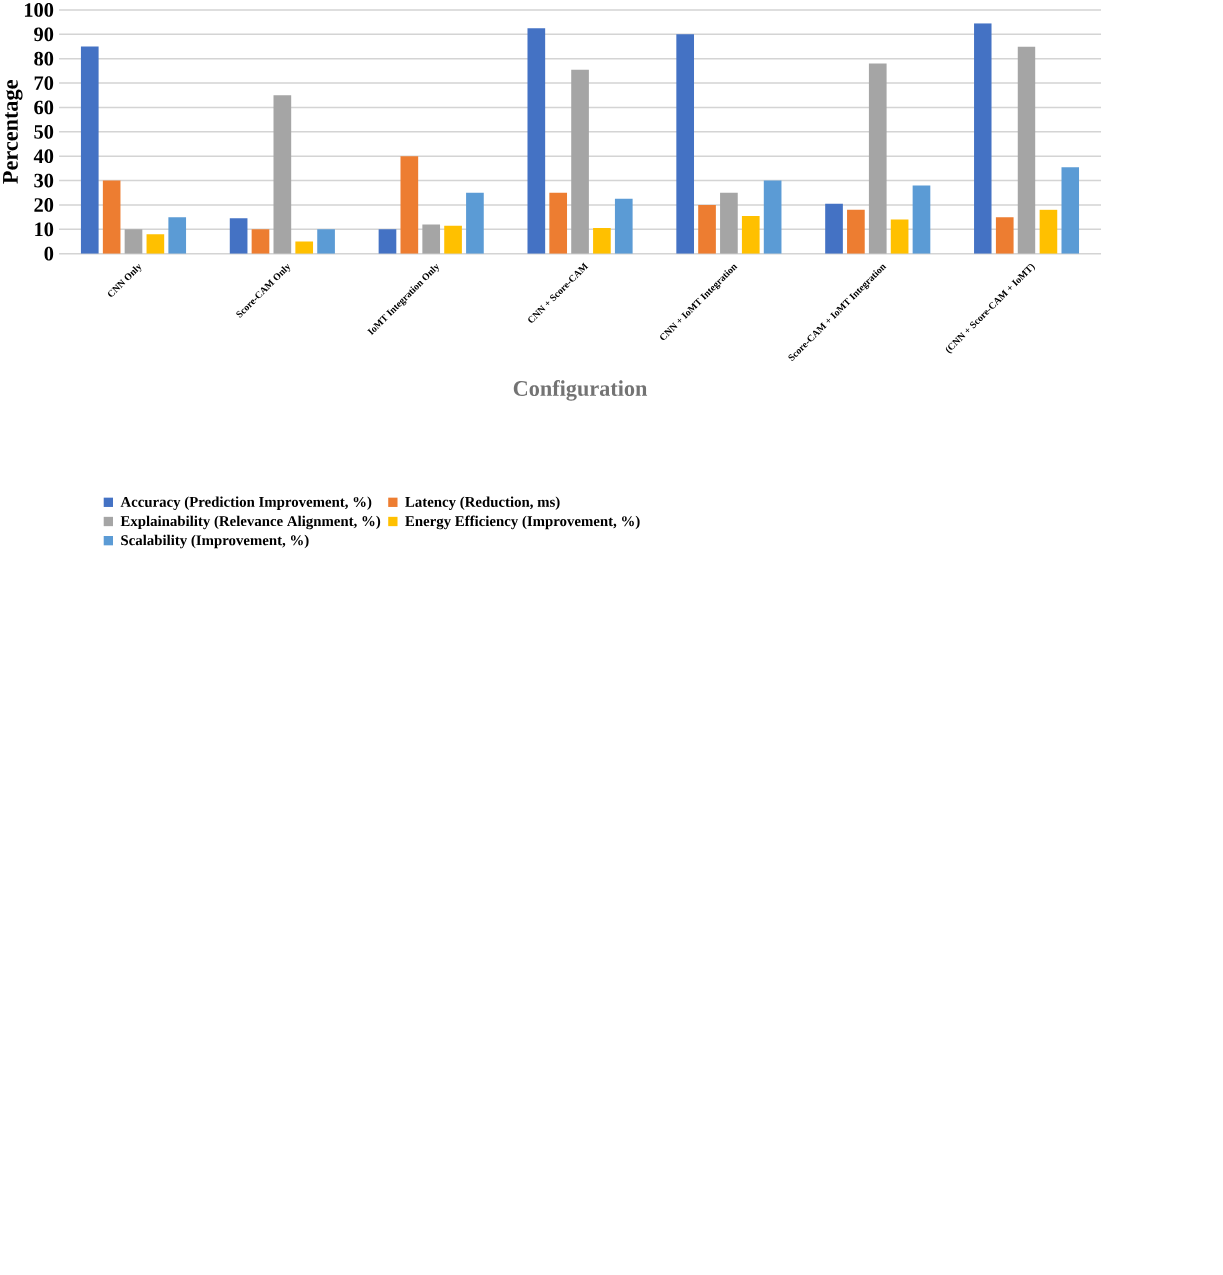  What do you see at coordinates (13, 132) in the screenshot?
I see `y-axis-title: Percentage` at bounding box center [13, 132].